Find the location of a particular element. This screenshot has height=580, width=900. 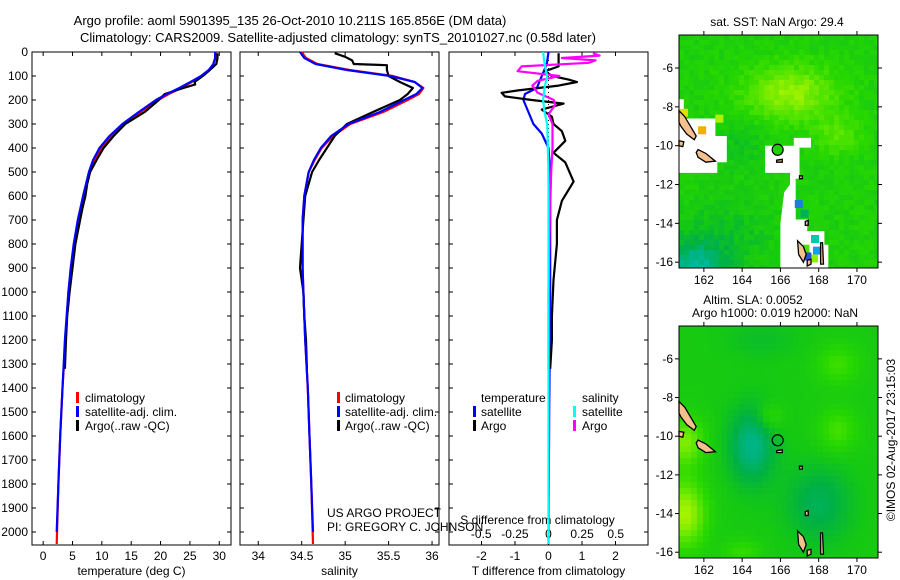

lat-tick-label: -8 is located at coordinates (667, 398).